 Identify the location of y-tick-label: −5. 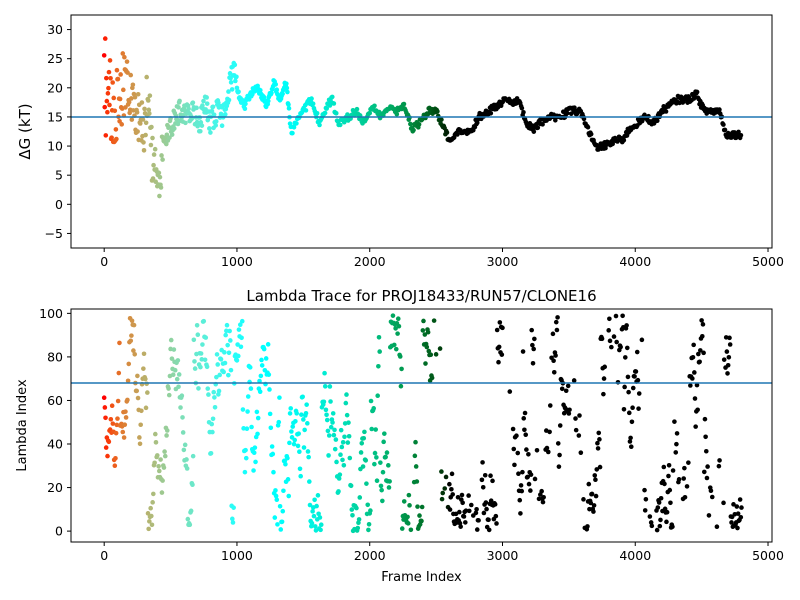
(54, 233).